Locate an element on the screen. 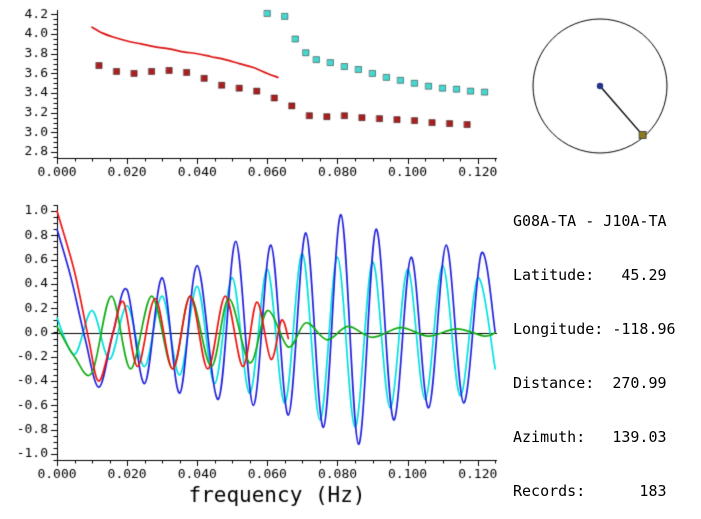 Image resolution: width=701 pixels, height=519 pixels. station-pair-label: G08A-TA - J10A-TA is located at coordinates (590, 221).